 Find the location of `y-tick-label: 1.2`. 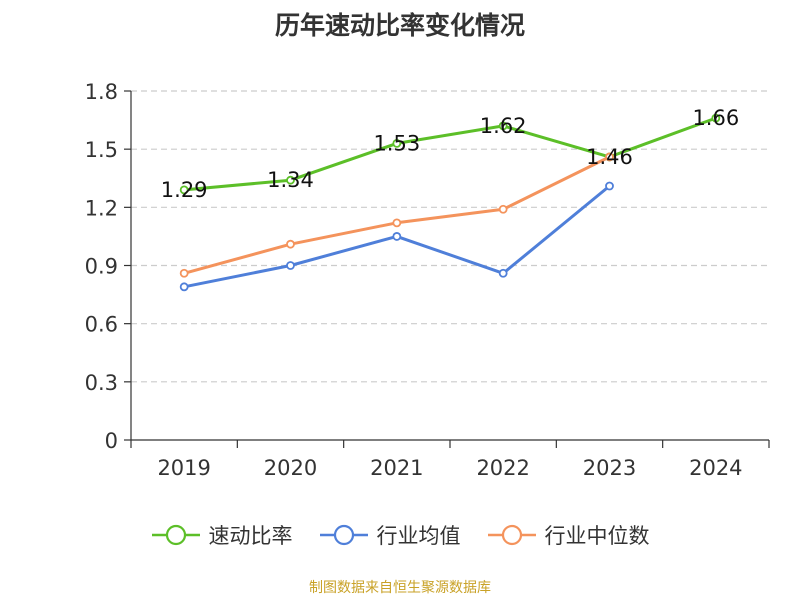

y-tick-label: 1.2 is located at coordinates (101, 208).